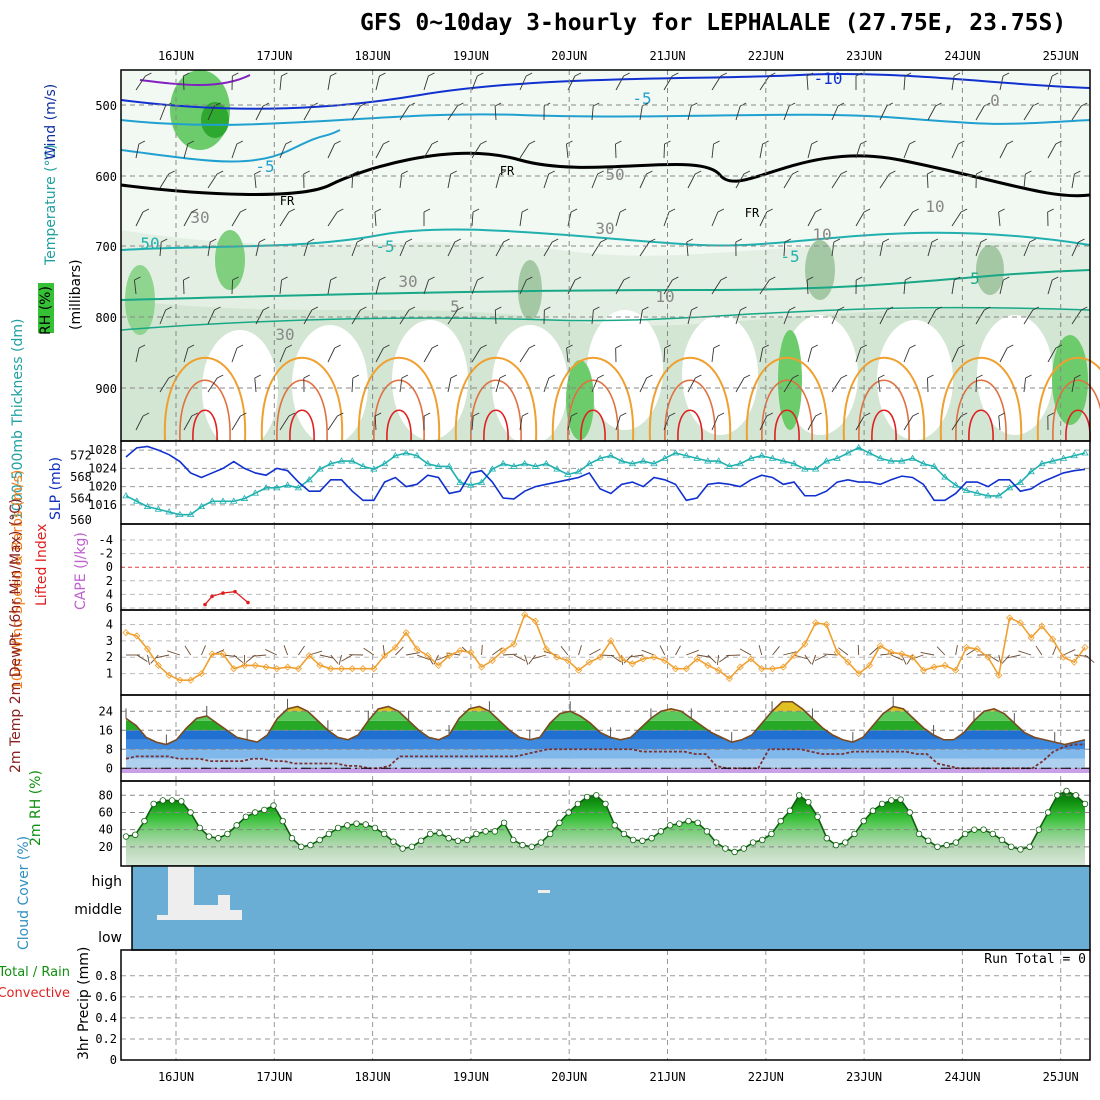 Image resolution: width=1100 pixels, height=1100 pixels. I want to click on day-label-bottom: 23JUN, so click(864, 1077).